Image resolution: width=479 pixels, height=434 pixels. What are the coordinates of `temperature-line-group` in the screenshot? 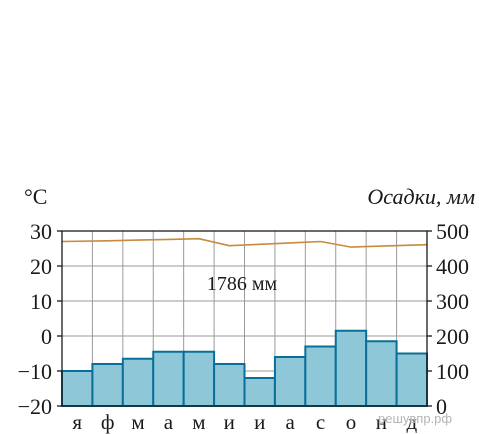 It's located at (244, 242).